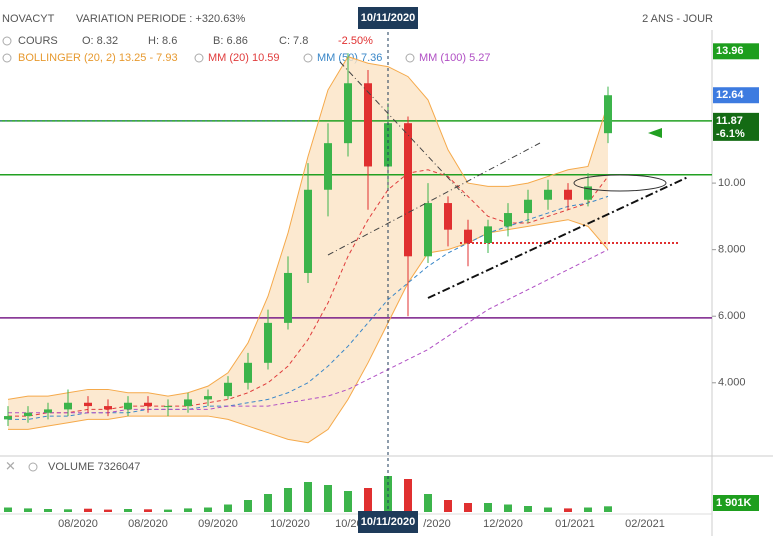  I want to click on ellipse-annotation, so click(620, 183).